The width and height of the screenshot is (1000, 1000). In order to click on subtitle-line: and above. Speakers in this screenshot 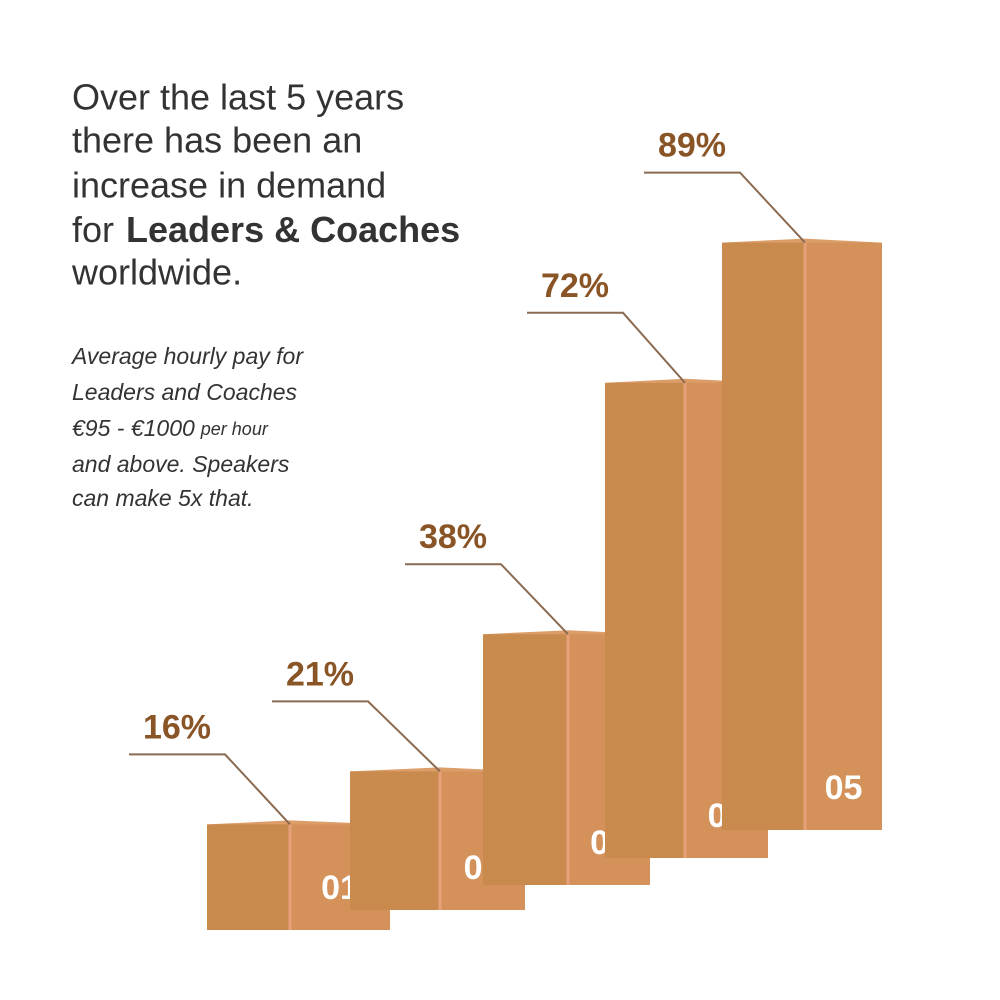, I will do `click(181, 464)`.